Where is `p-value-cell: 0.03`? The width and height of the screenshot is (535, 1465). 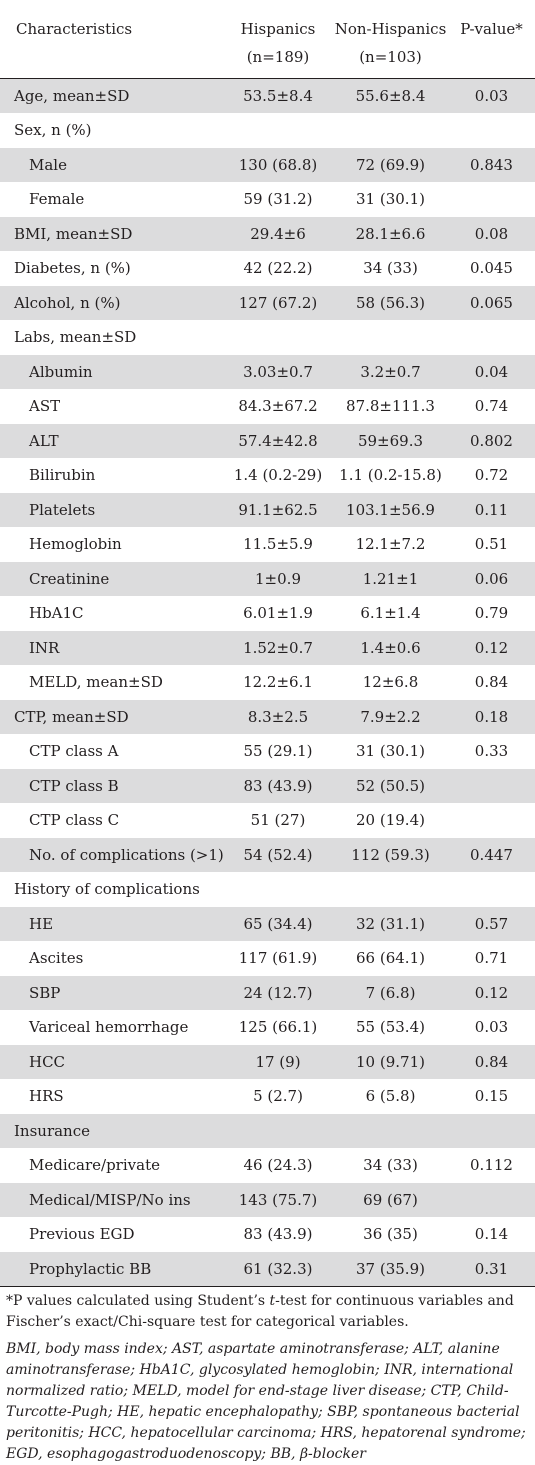 p-value-cell: 0.03 is located at coordinates (491, 95).